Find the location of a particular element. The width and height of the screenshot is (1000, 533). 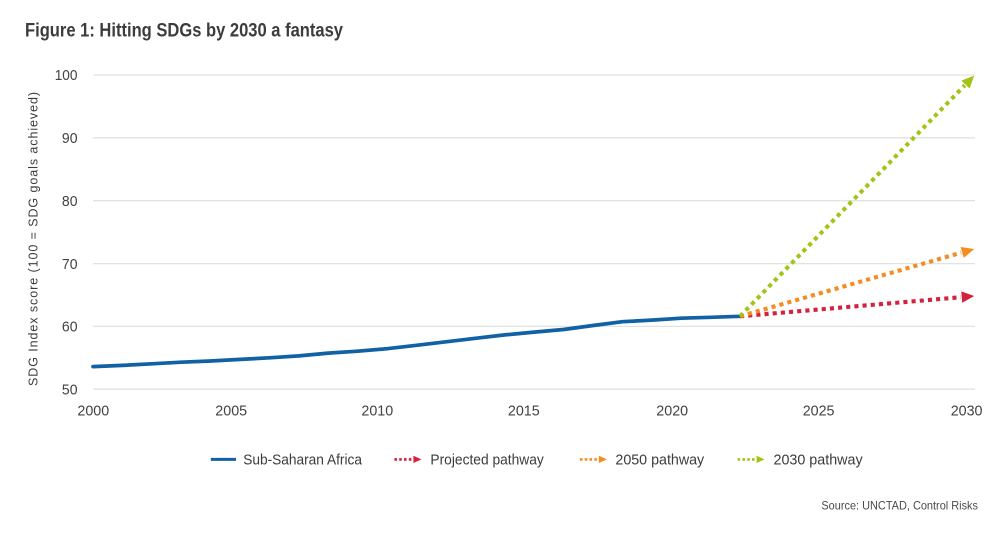

svg-text: 60 is located at coordinates (70, 327).